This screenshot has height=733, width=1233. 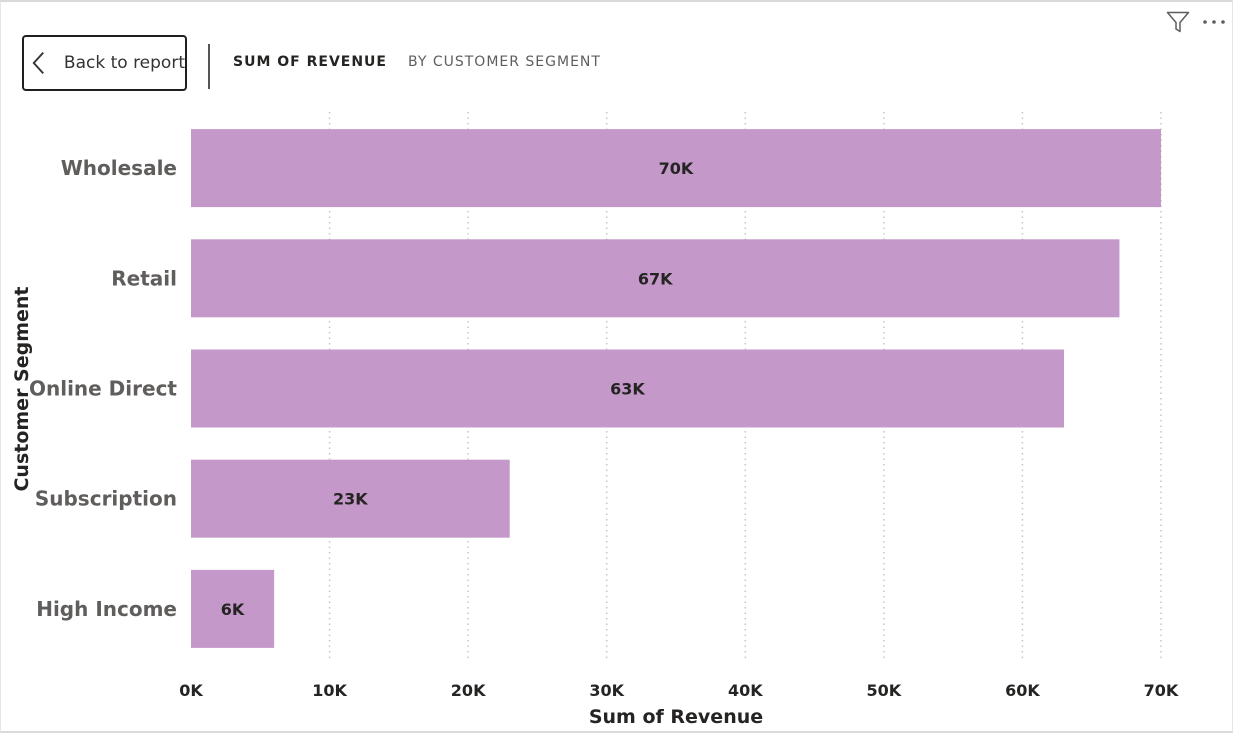 I want to click on data-label: 6K, so click(x=233, y=609).